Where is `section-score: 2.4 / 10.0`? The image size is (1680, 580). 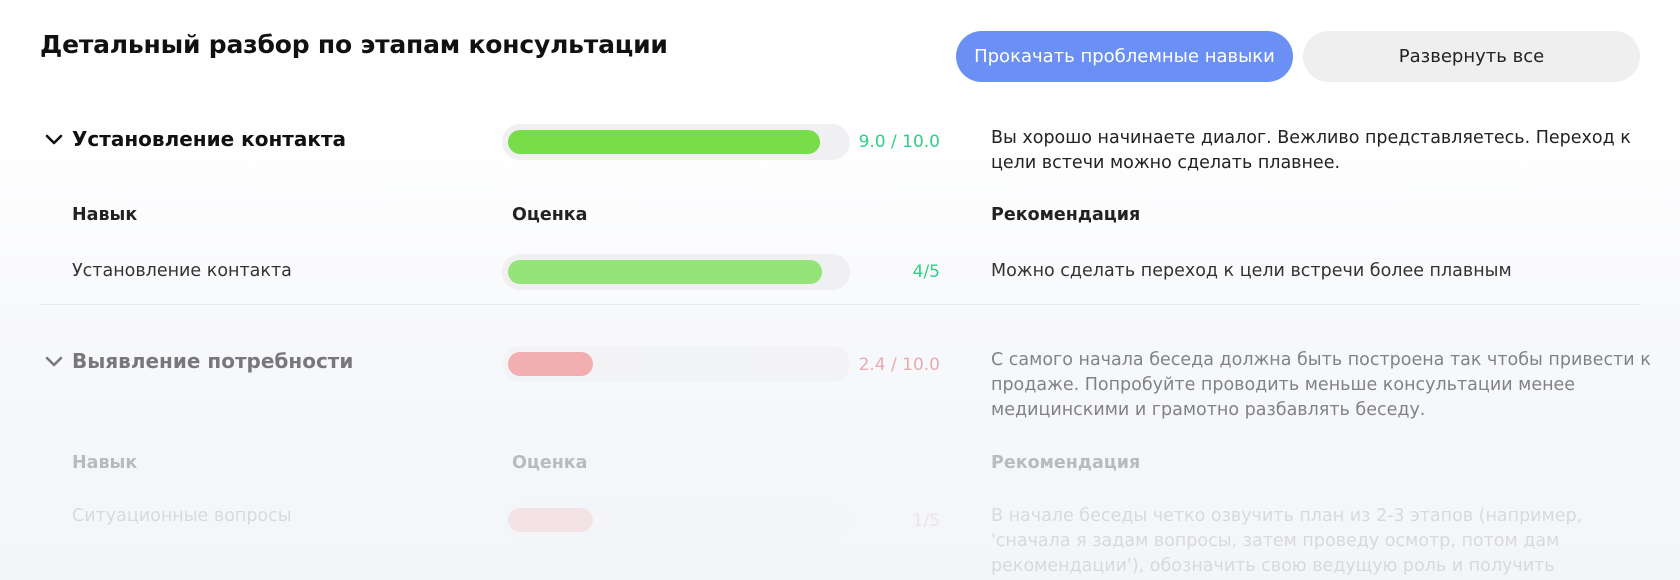 section-score: 2.4 / 10.0 is located at coordinates (899, 365).